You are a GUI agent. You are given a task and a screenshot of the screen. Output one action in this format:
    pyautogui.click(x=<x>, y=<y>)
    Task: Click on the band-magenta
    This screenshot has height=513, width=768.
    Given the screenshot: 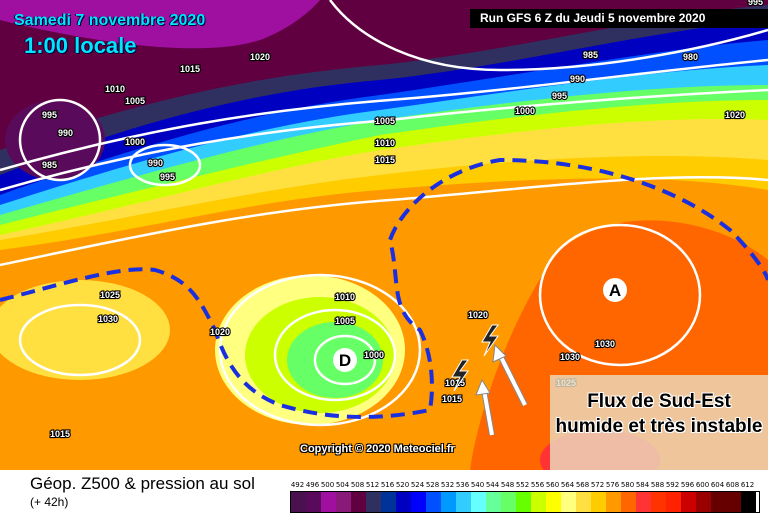 What is the action you would take?
    pyautogui.click(x=160, y=24)
    